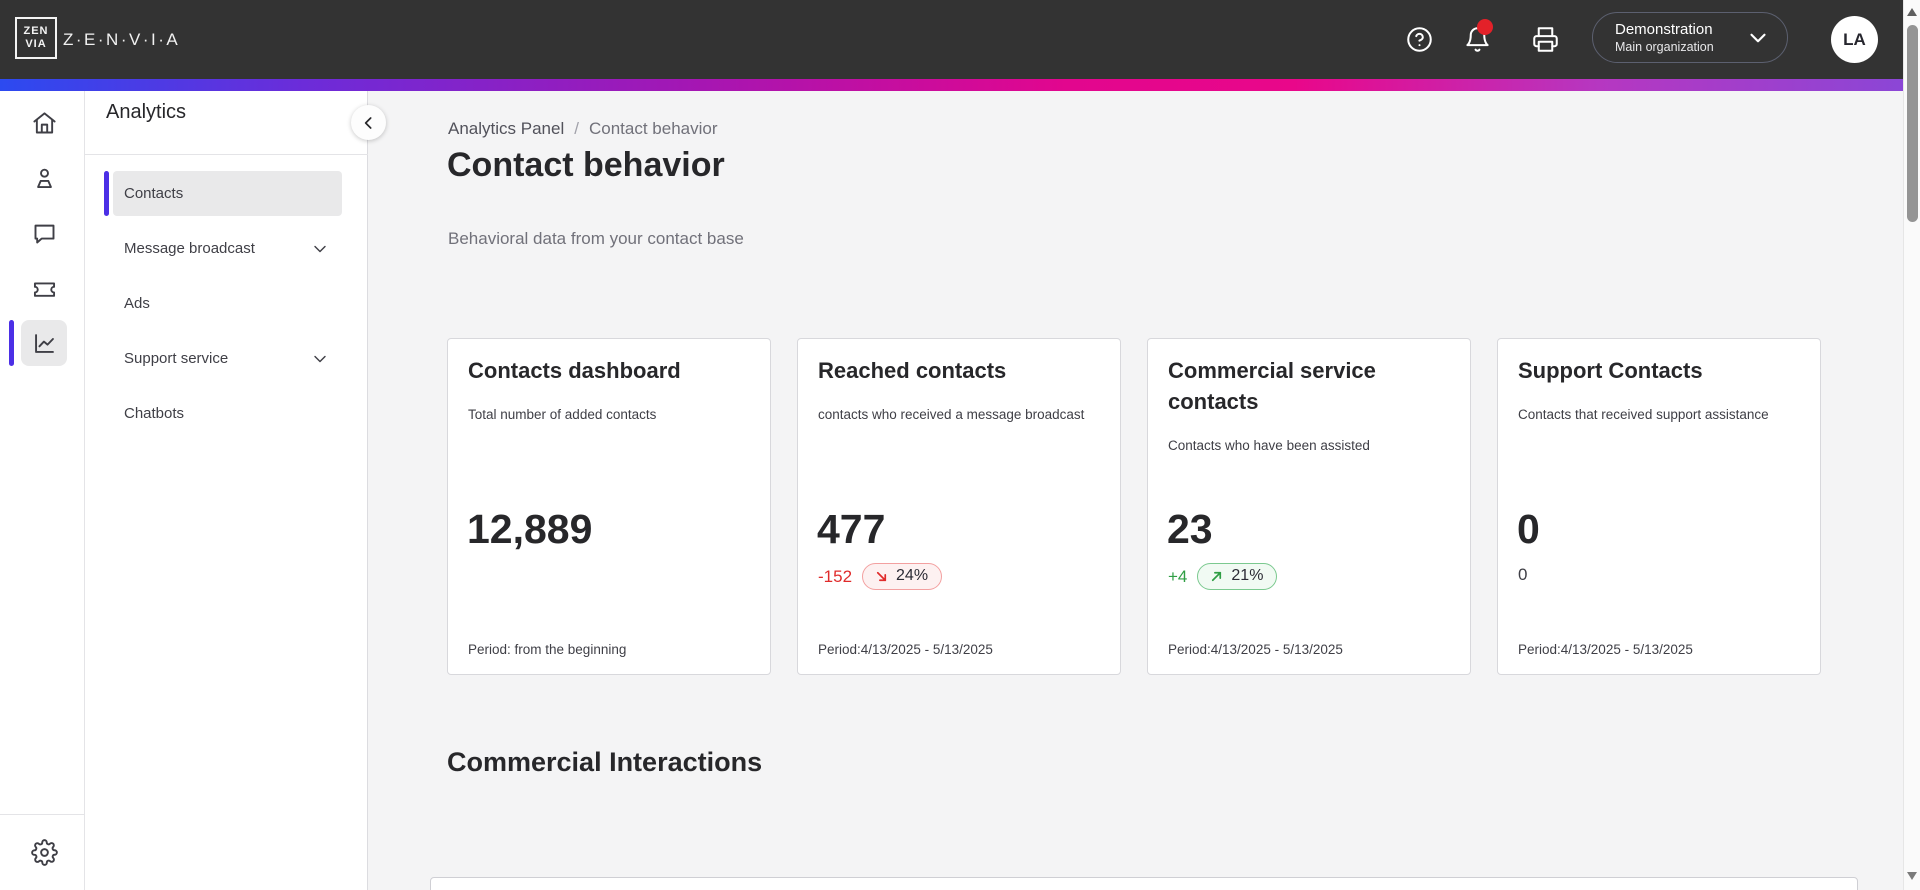  What do you see at coordinates (1912, 123) in the screenshot?
I see `scrollbar-thumb` at bounding box center [1912, 123].